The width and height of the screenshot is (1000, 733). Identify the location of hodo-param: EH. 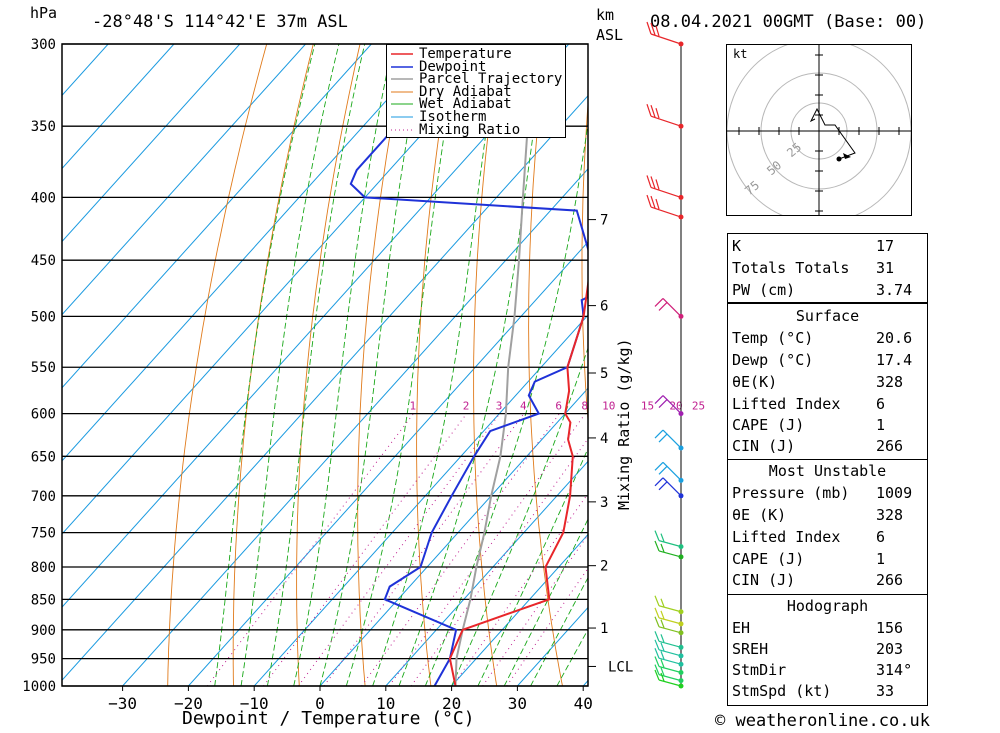
(741, 628).